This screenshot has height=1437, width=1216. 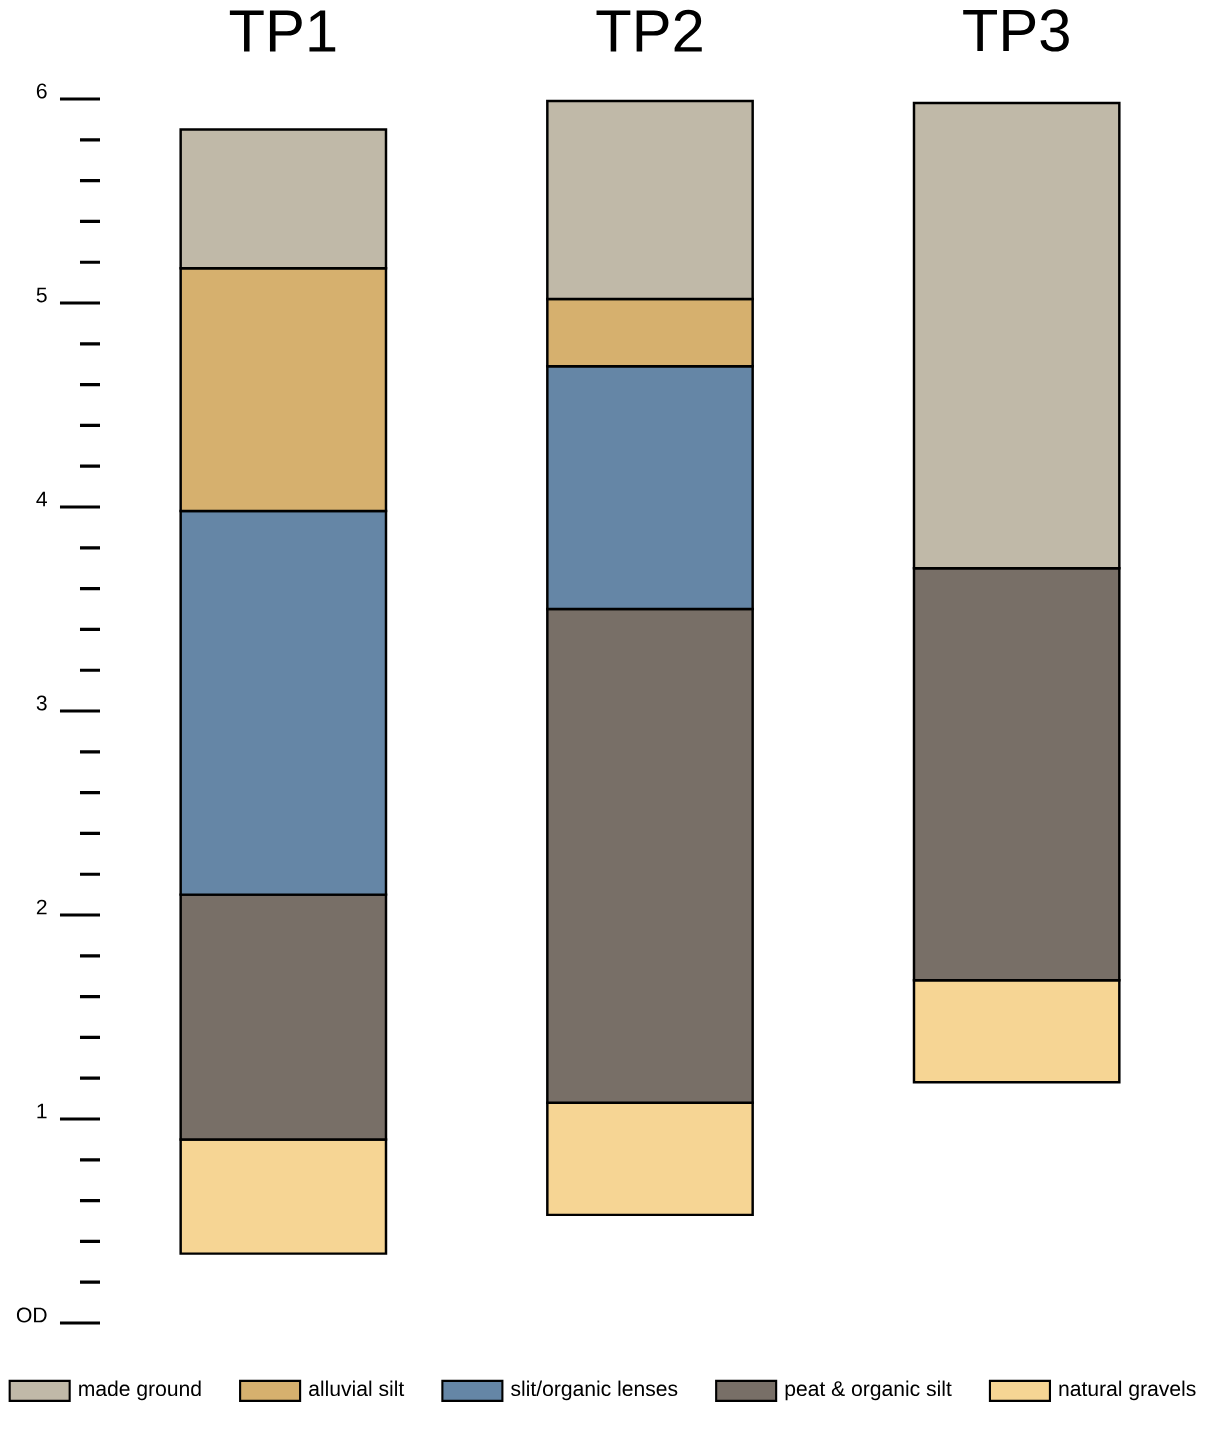 I want to click on x-tick-label: TP2, so click(x=649, y=30).